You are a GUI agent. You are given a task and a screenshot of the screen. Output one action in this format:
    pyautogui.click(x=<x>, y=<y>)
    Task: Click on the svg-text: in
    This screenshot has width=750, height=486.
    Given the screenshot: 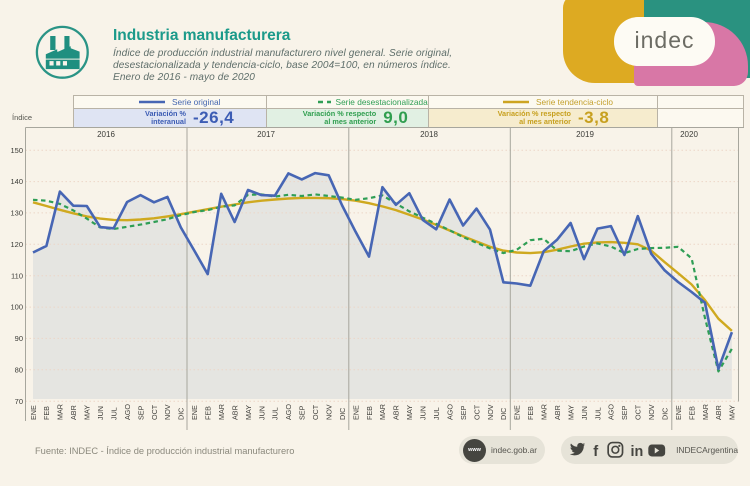 What is the action you would take?
    pyautogui.click(x=636, y=452)
    